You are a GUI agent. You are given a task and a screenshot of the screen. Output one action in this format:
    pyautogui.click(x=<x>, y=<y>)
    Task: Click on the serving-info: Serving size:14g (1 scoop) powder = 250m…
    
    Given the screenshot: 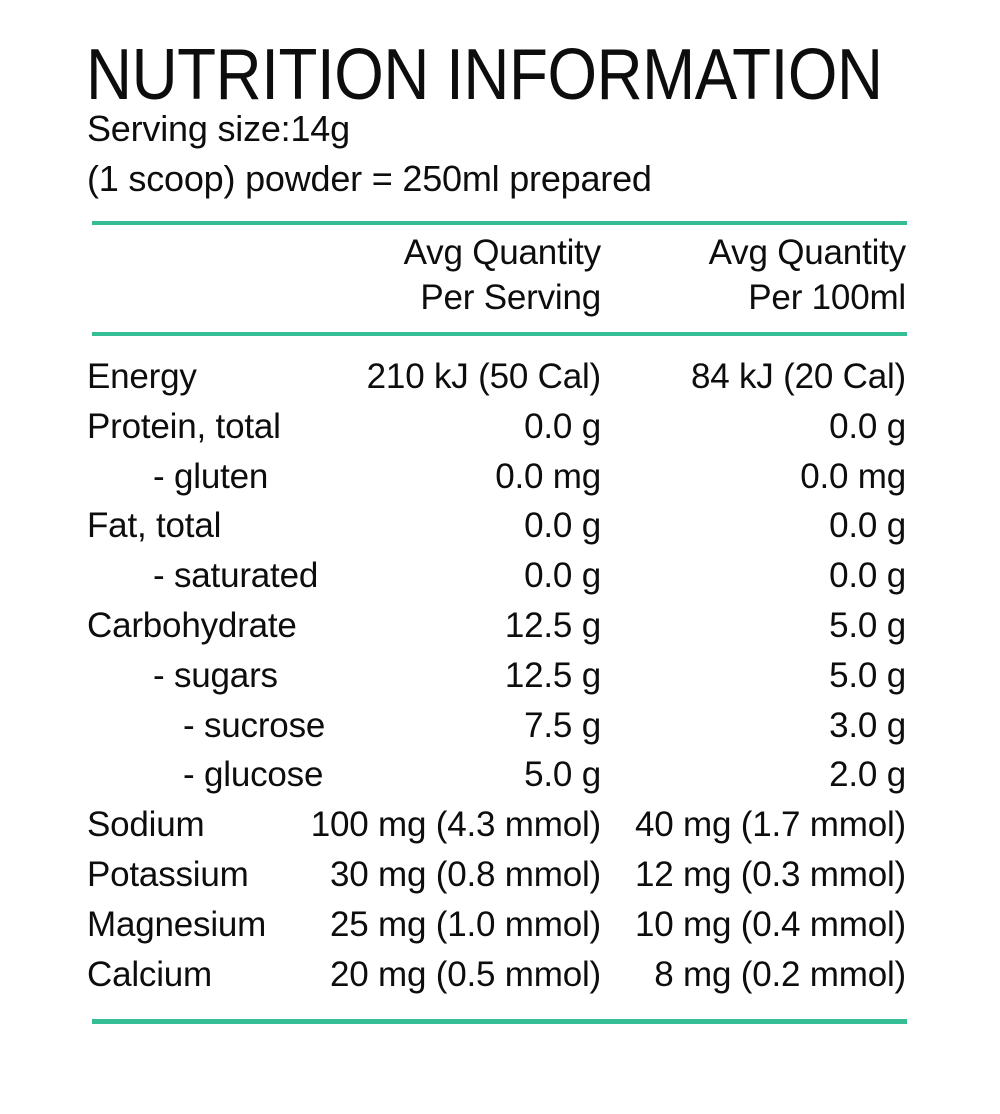 What is the action you would take?
    pyautogui.click(x=369, y=154)
    